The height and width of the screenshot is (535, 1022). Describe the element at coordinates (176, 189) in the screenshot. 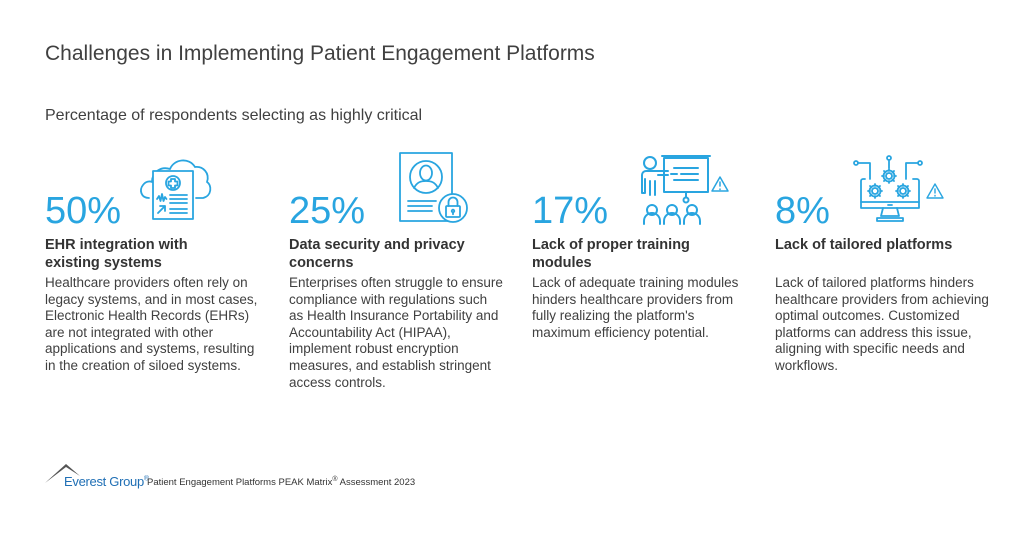

I see `cloud-medical-record-icon` at that location.